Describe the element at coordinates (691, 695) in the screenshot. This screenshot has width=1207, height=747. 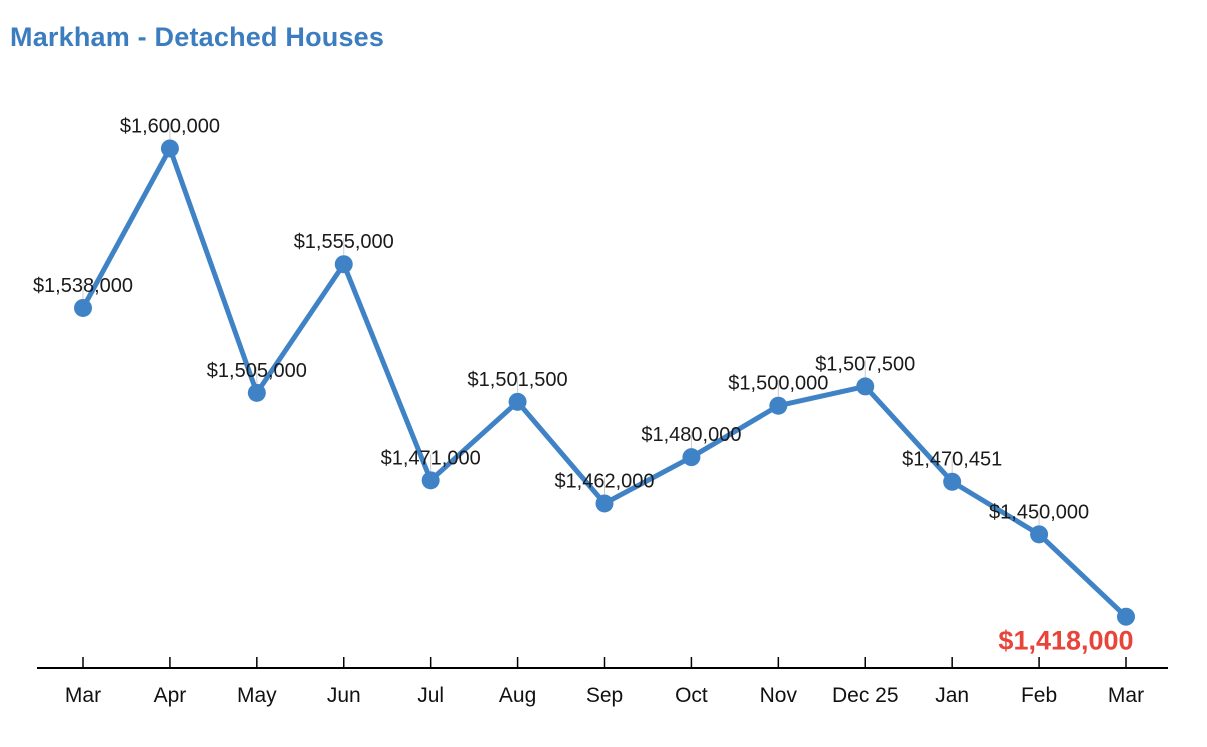
I see `x-axis-label: Oct` at that location.